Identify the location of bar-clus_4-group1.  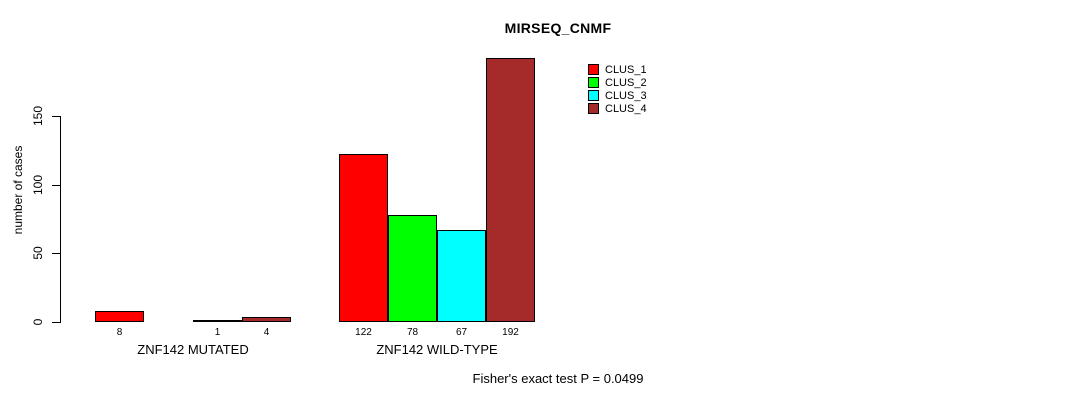
(266, 319).